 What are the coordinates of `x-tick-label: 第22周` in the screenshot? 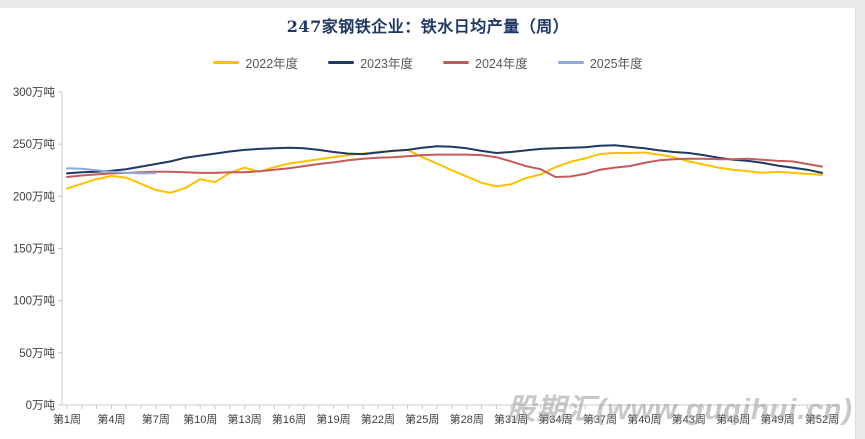 It's located at (378, 419).